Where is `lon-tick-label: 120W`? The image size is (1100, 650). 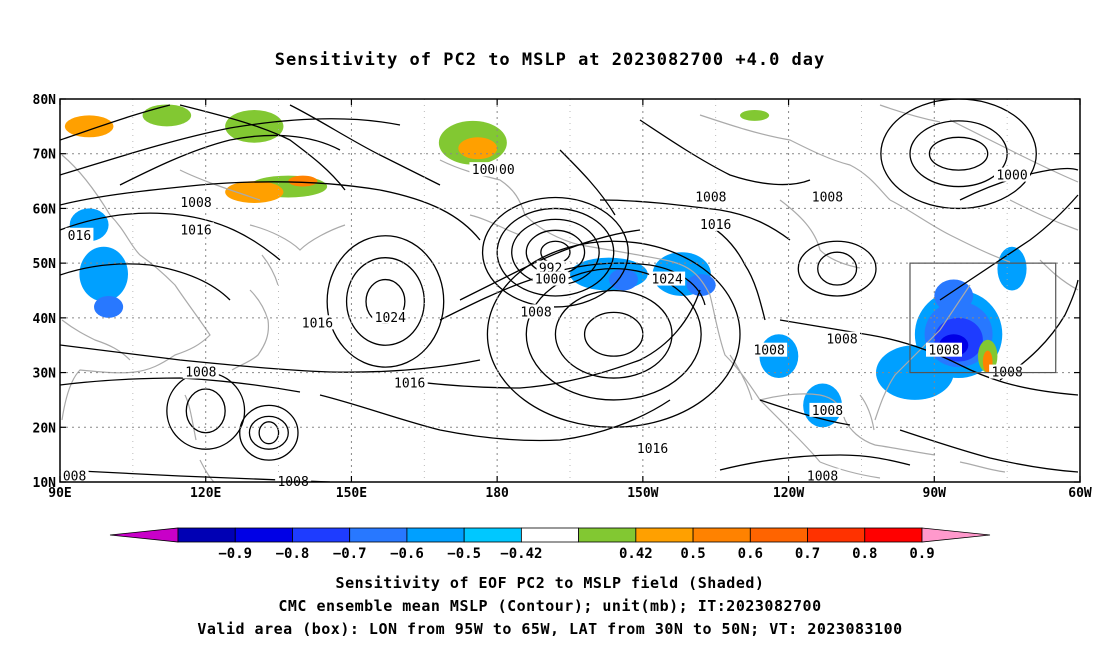 lon-tick-label: 120W is located at coordinates (788, 493).